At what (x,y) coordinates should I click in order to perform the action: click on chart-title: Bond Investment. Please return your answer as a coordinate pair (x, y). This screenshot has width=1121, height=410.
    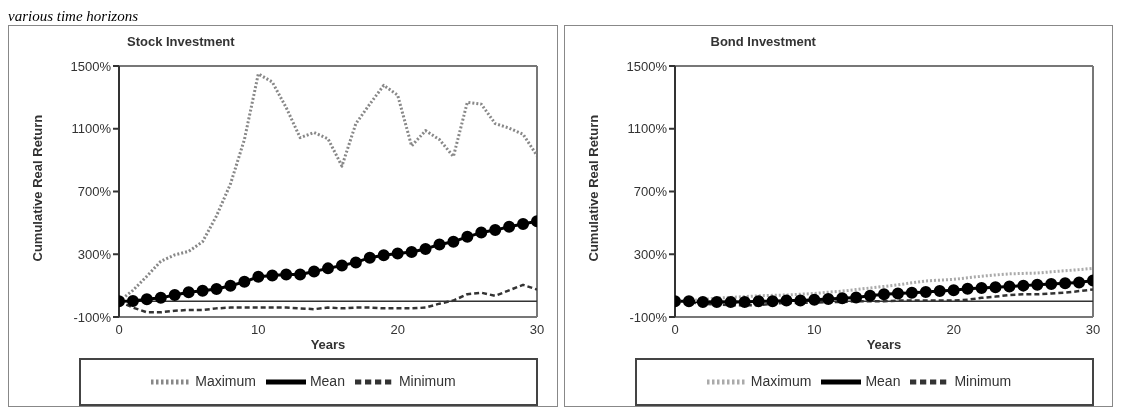
    Looking at the image, I should click on (763, 41).